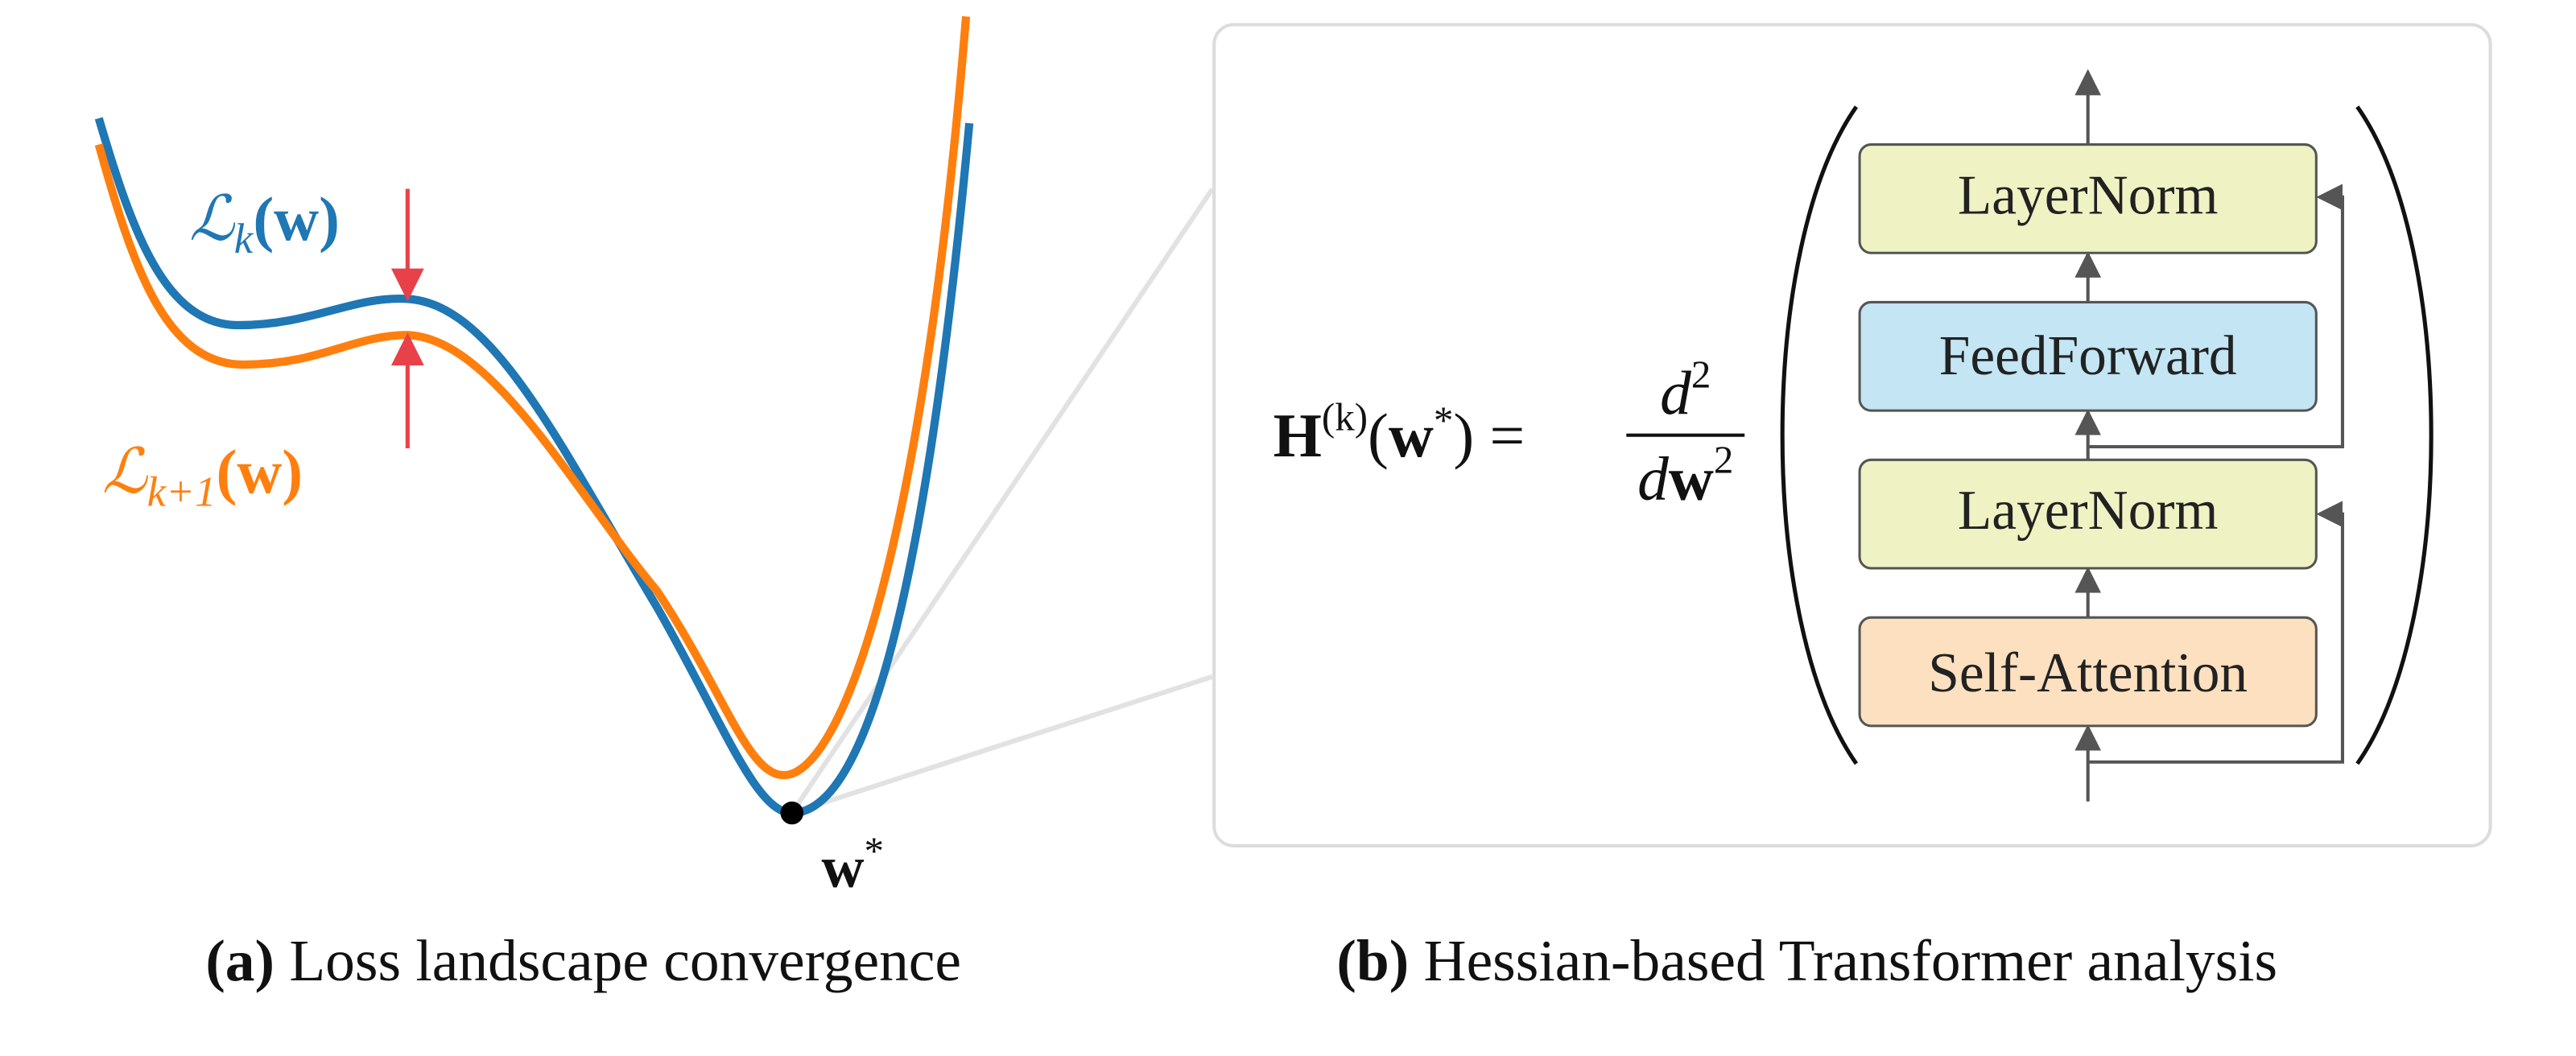 This screenshot has width=2576, height=1056. I want to click on subscript: k, so click(244, 239).